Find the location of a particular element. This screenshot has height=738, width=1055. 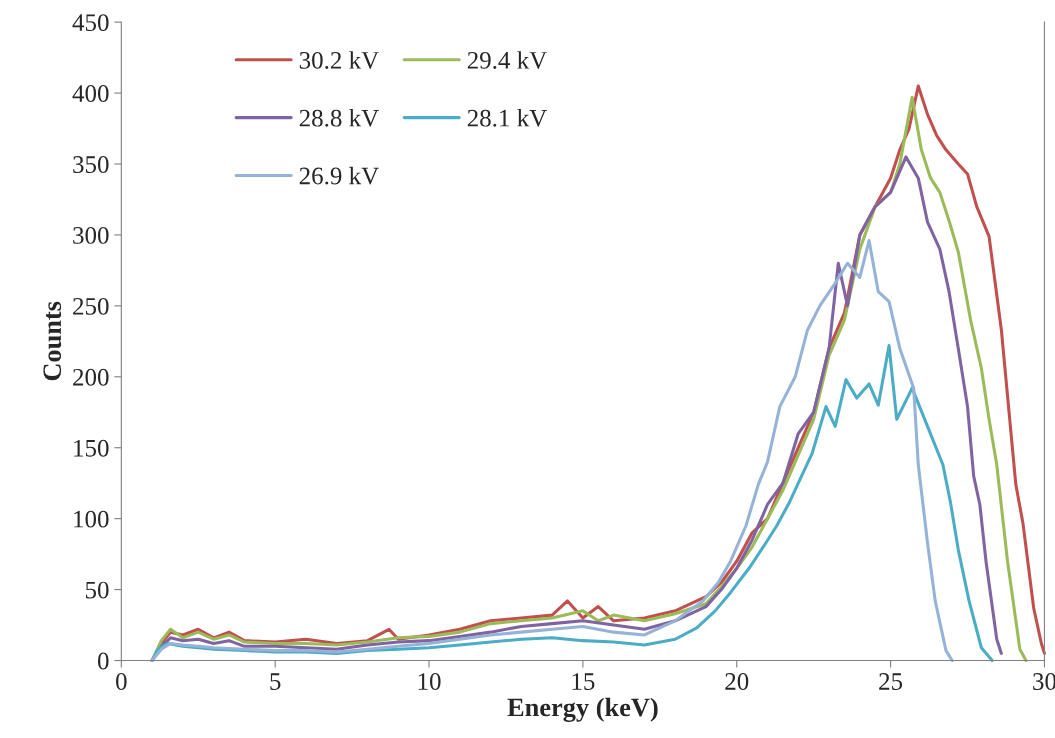

y-tick-label: 100 is located at coordinates (91, 519).